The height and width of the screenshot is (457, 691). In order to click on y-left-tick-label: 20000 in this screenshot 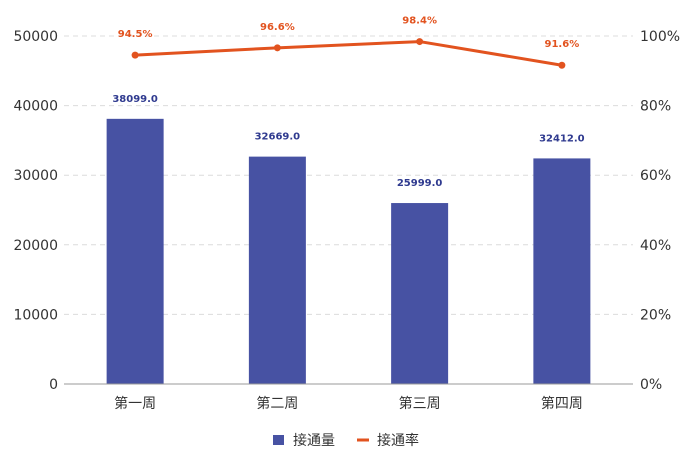, I will do `click(35, 246)`.